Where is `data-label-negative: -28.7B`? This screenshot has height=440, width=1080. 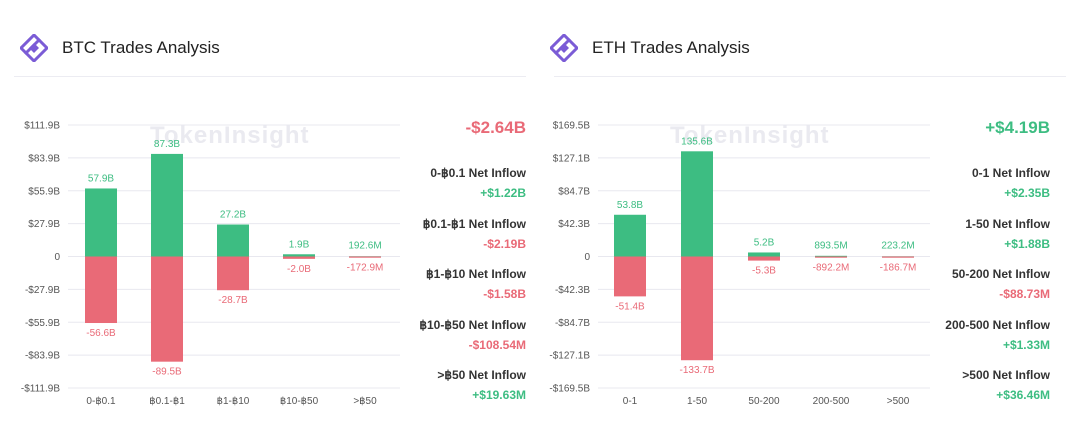 data-label-negative: -28.7B is located at coordinates (233, 300).